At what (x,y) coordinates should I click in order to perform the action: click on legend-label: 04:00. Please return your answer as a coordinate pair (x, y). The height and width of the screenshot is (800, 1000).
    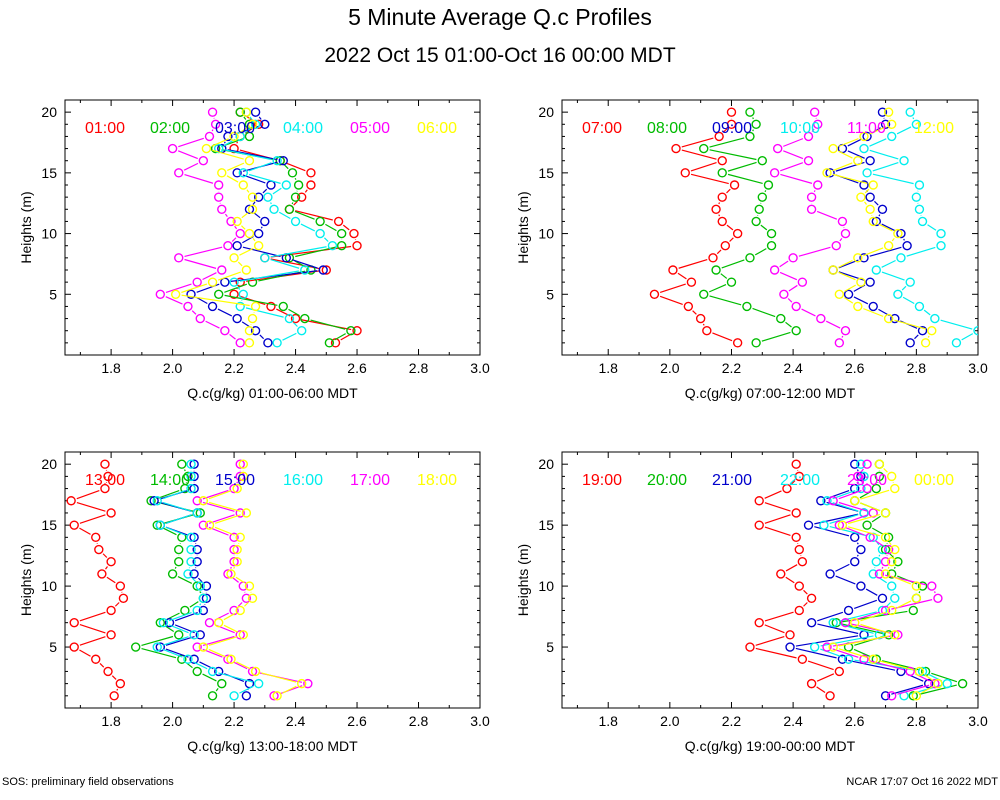
    Looking at the image, I should click on (303, 128).